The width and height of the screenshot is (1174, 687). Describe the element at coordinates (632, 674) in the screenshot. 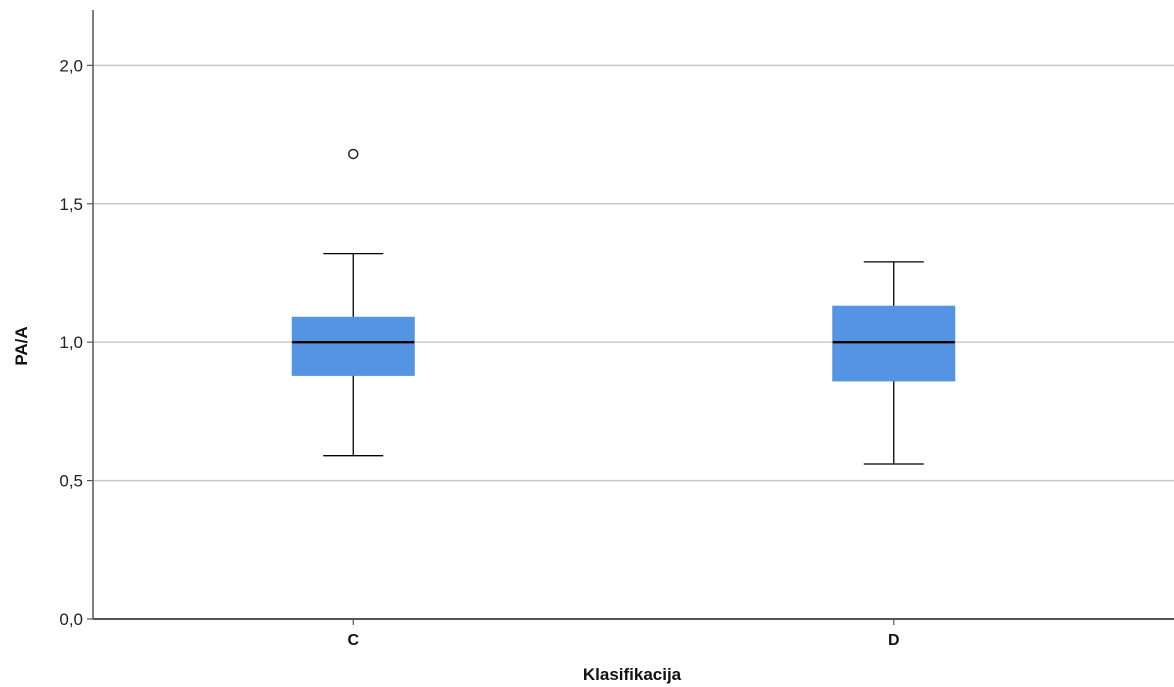

I see `x-axis-title: Klasifikacija` at that location.